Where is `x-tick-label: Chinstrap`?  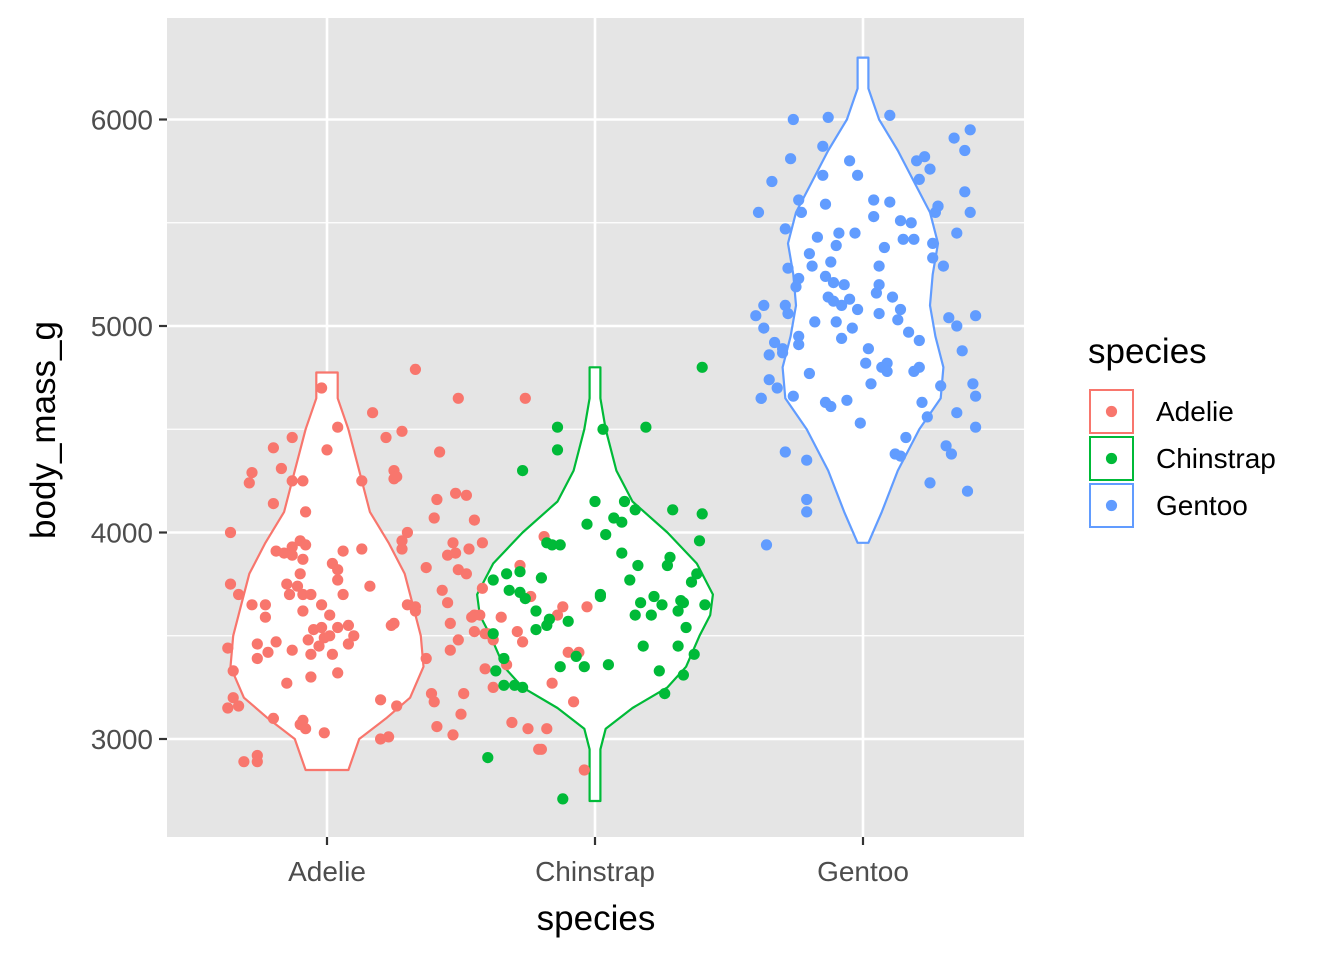 x-tick-label: Chinstrap is located at coordinates (595, 871).